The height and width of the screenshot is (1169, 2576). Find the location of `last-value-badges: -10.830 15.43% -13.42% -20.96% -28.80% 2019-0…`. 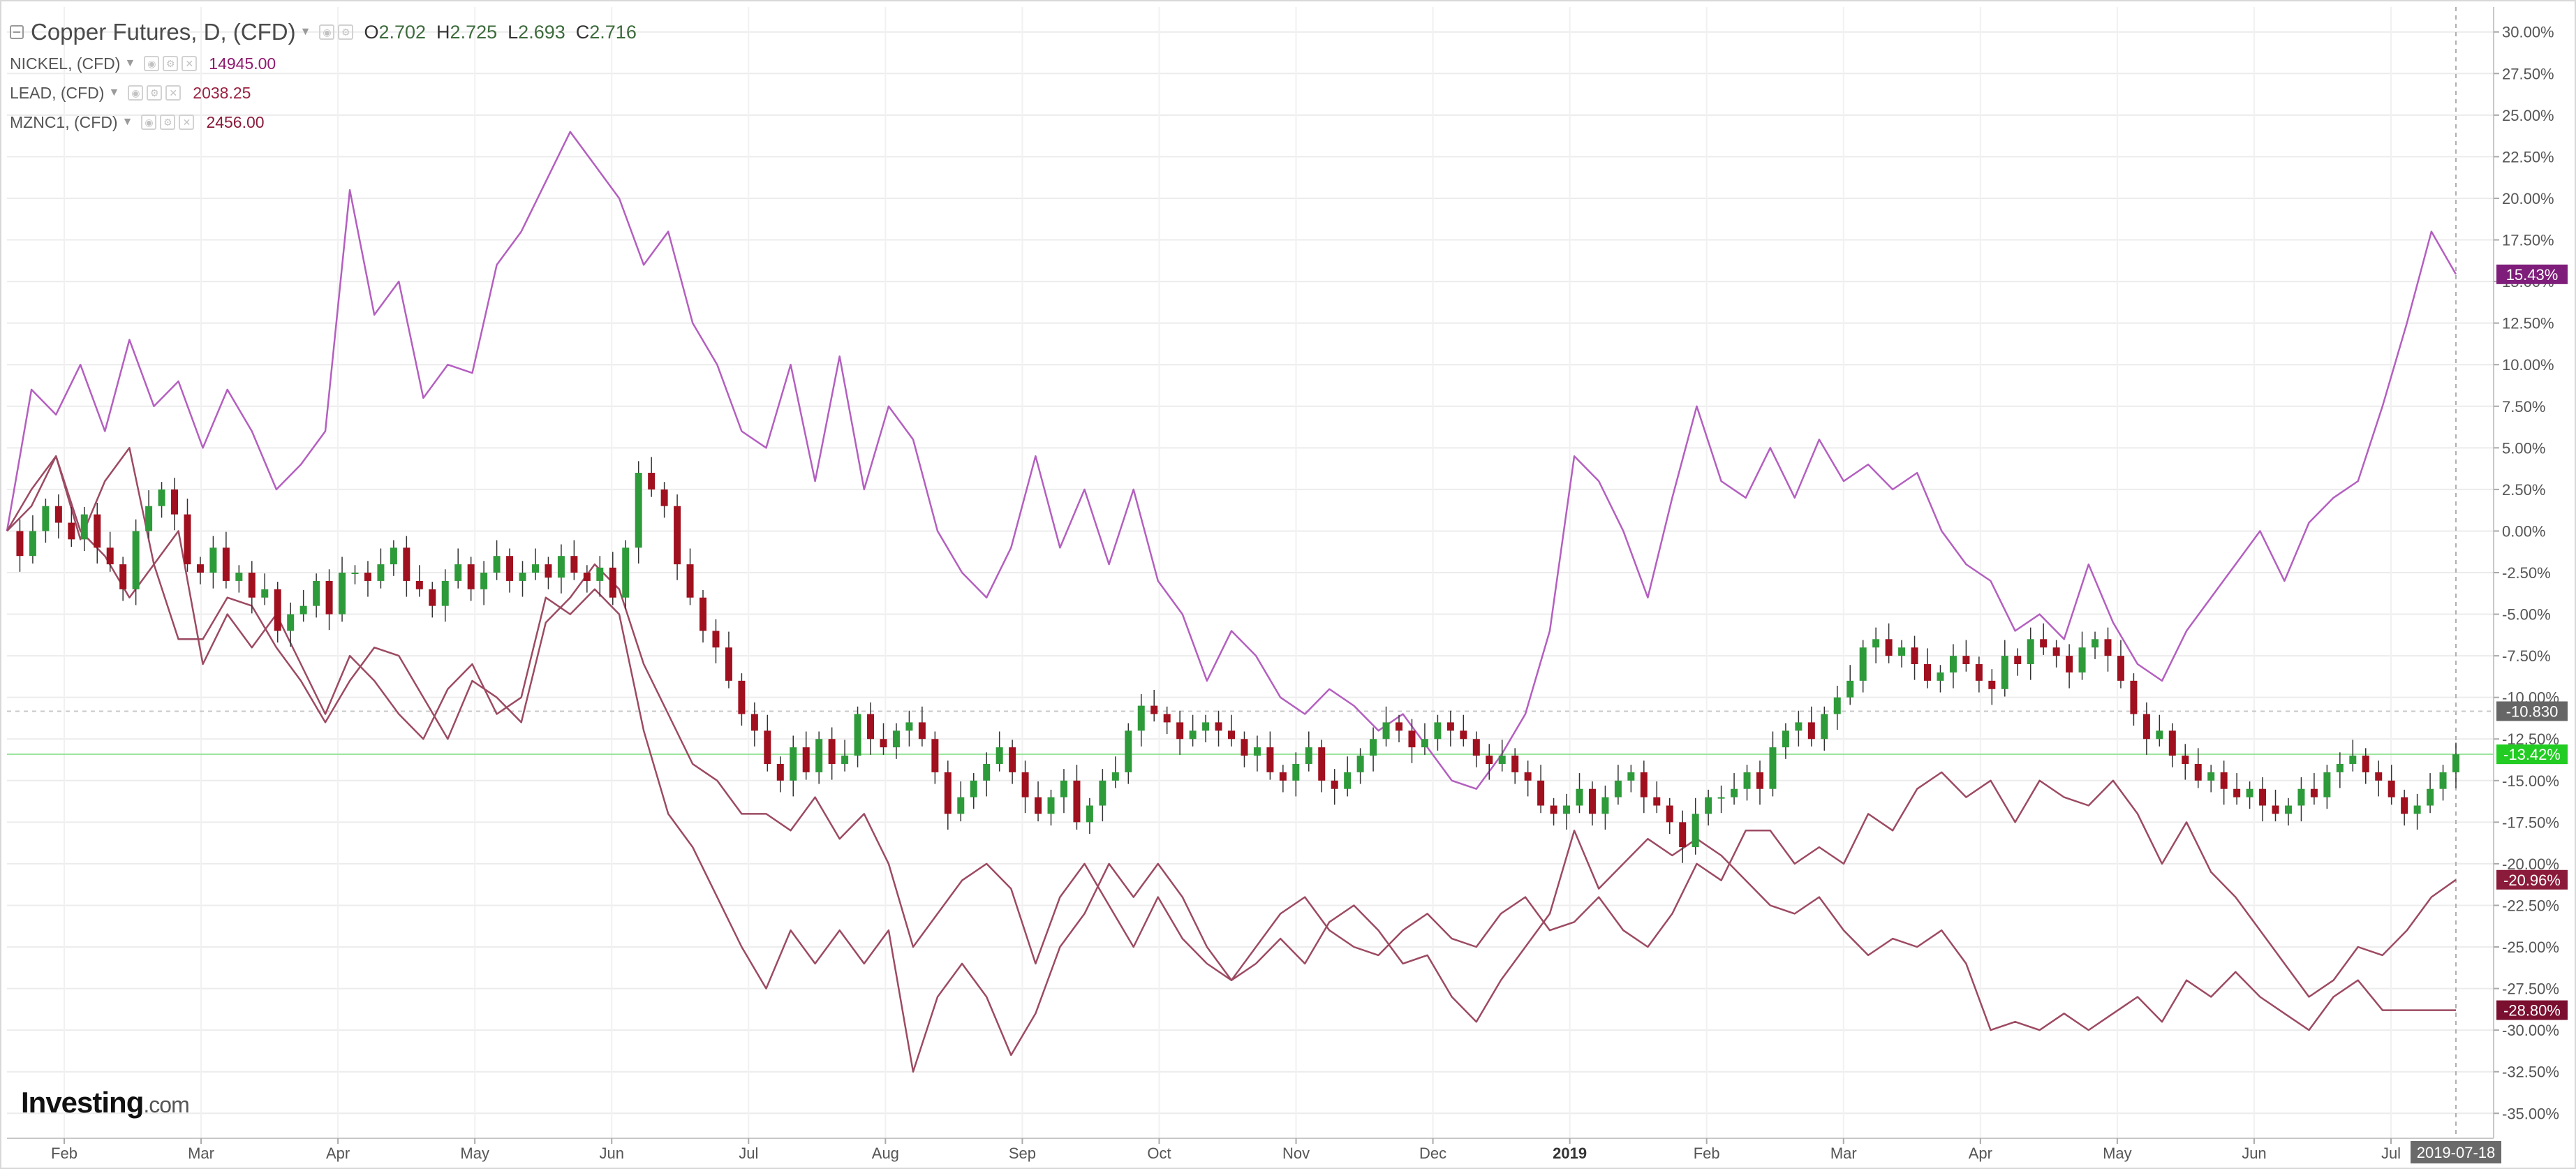

last-value-badges: -10.830 15.43% -13.42% -20.96% -28.80% 2019-0… is located at coordinates (2489, 713).